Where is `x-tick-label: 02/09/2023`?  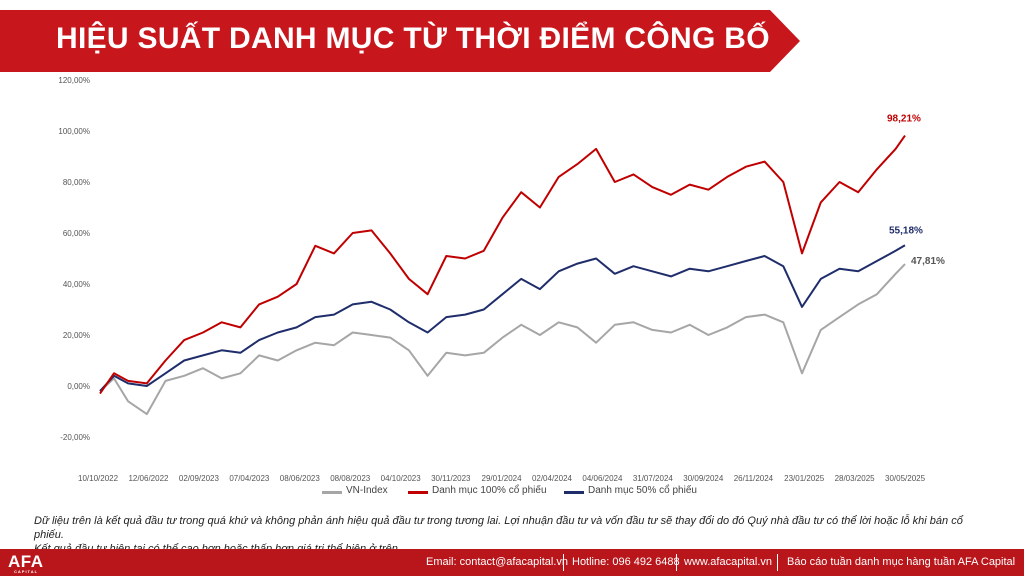 x-tick-label: 02/09/2023 is located at coordinates (199, 478).